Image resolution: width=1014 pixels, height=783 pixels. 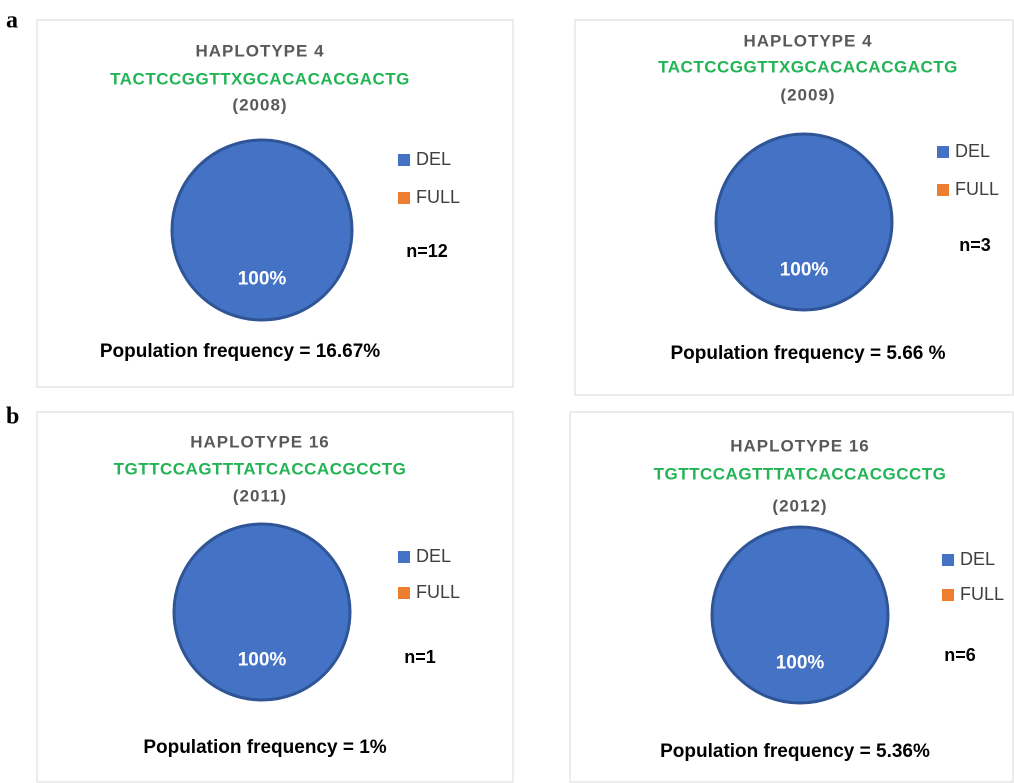 I want to click on annotation: n=6, so click(x=960, y=655).